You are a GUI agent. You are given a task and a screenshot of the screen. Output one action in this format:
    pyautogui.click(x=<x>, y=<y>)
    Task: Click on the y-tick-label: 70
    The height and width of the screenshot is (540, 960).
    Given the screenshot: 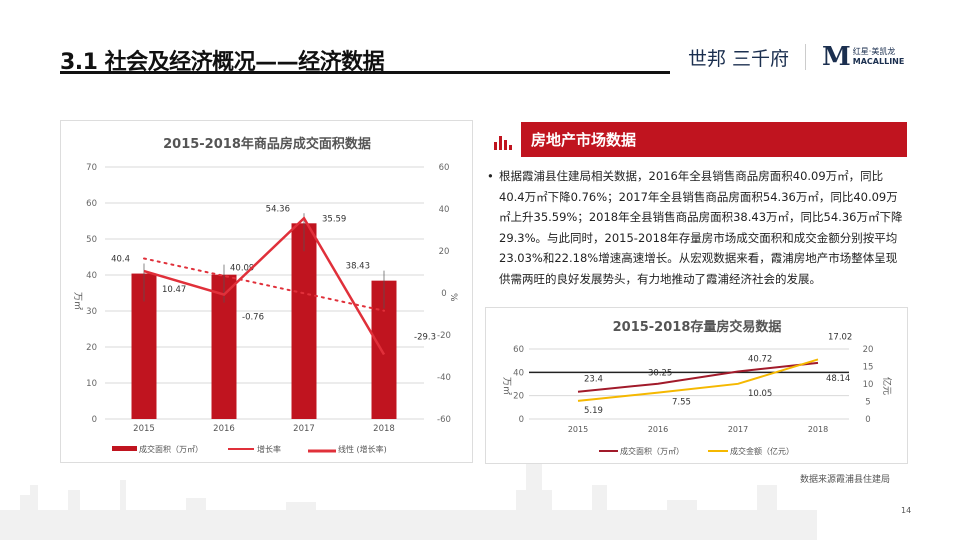 What is the action you would take?
    pyautogui.click(x=91, y=168)
    